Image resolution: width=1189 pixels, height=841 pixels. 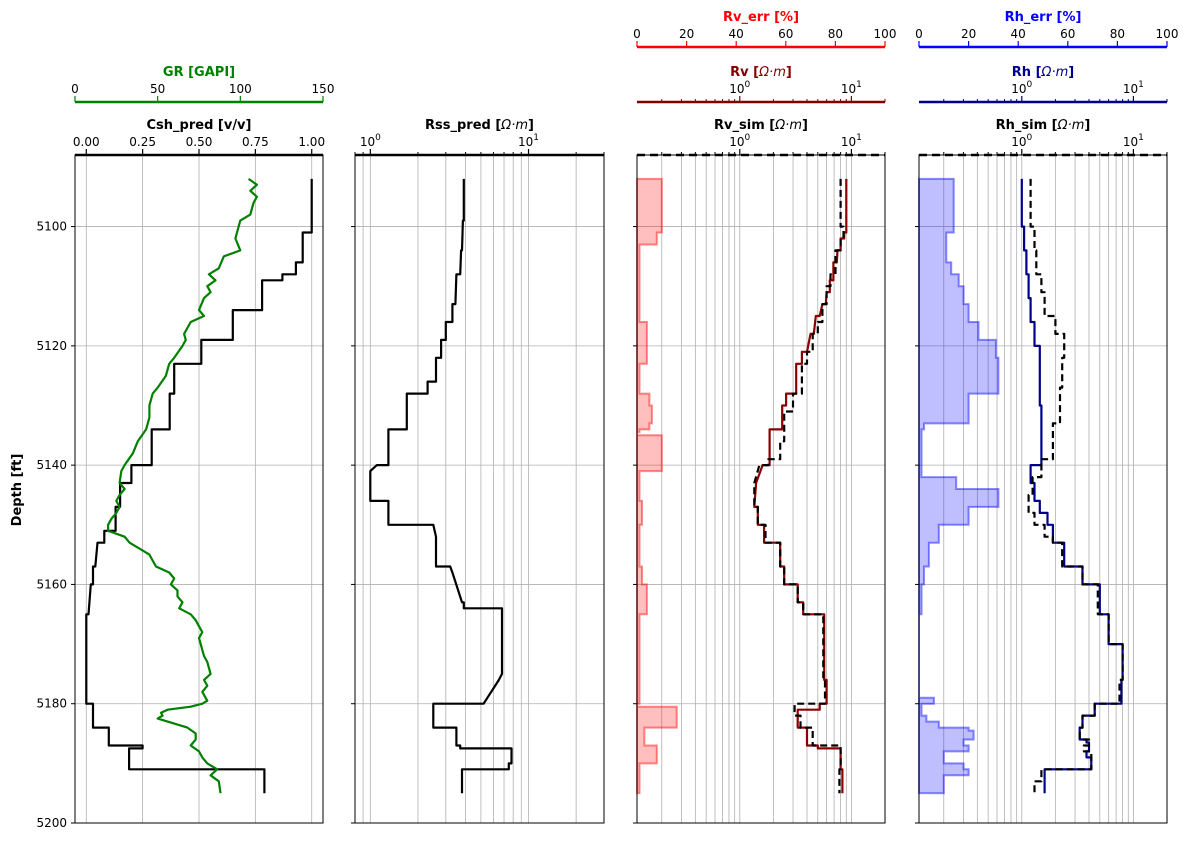 What do you see at coordinates (323, 89) in the screenshot?
I see `axis-tick-label: 150` at bounding box center [323, 89].